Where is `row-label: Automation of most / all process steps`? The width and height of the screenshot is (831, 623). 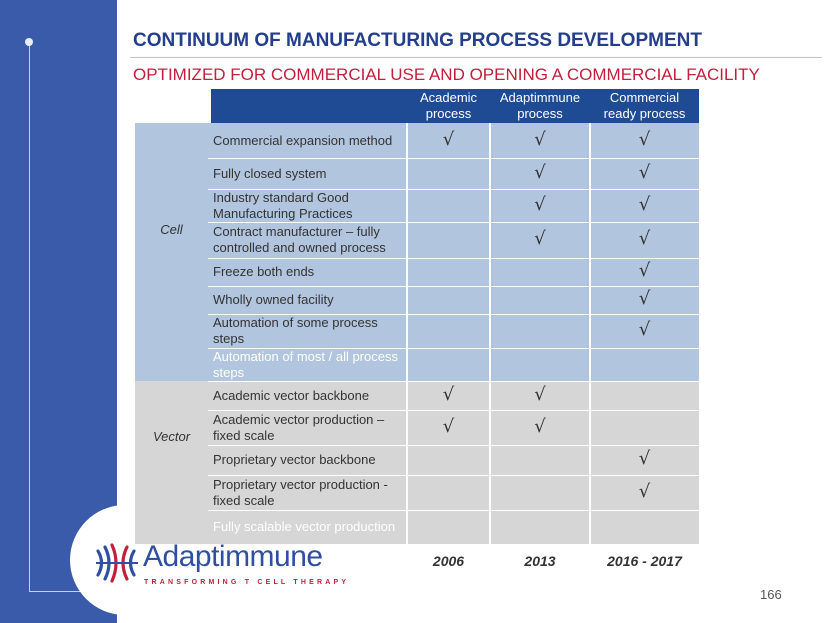 row-label: Automation of most / all process steps is located at coordinates (305, 364).